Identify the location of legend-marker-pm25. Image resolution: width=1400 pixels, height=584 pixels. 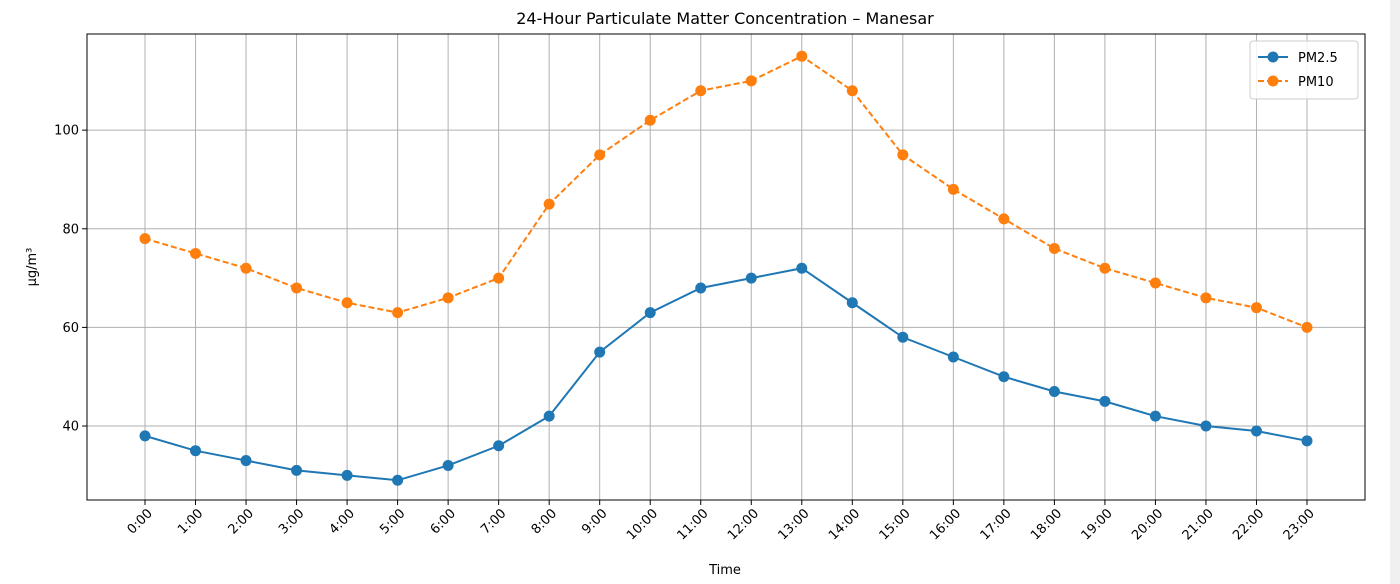
(1273, 57).